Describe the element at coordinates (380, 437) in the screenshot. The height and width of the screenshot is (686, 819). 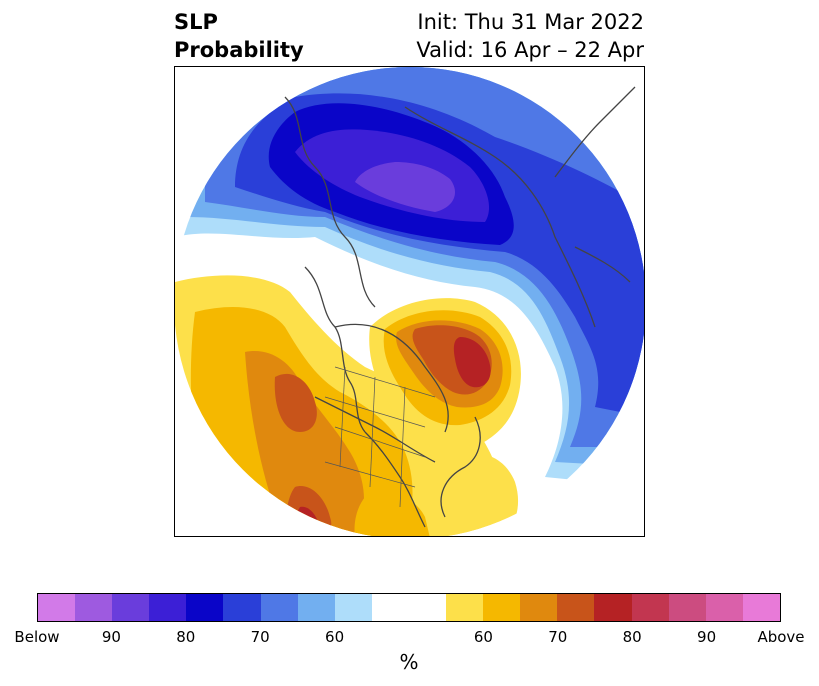
I see `borders` at that location.